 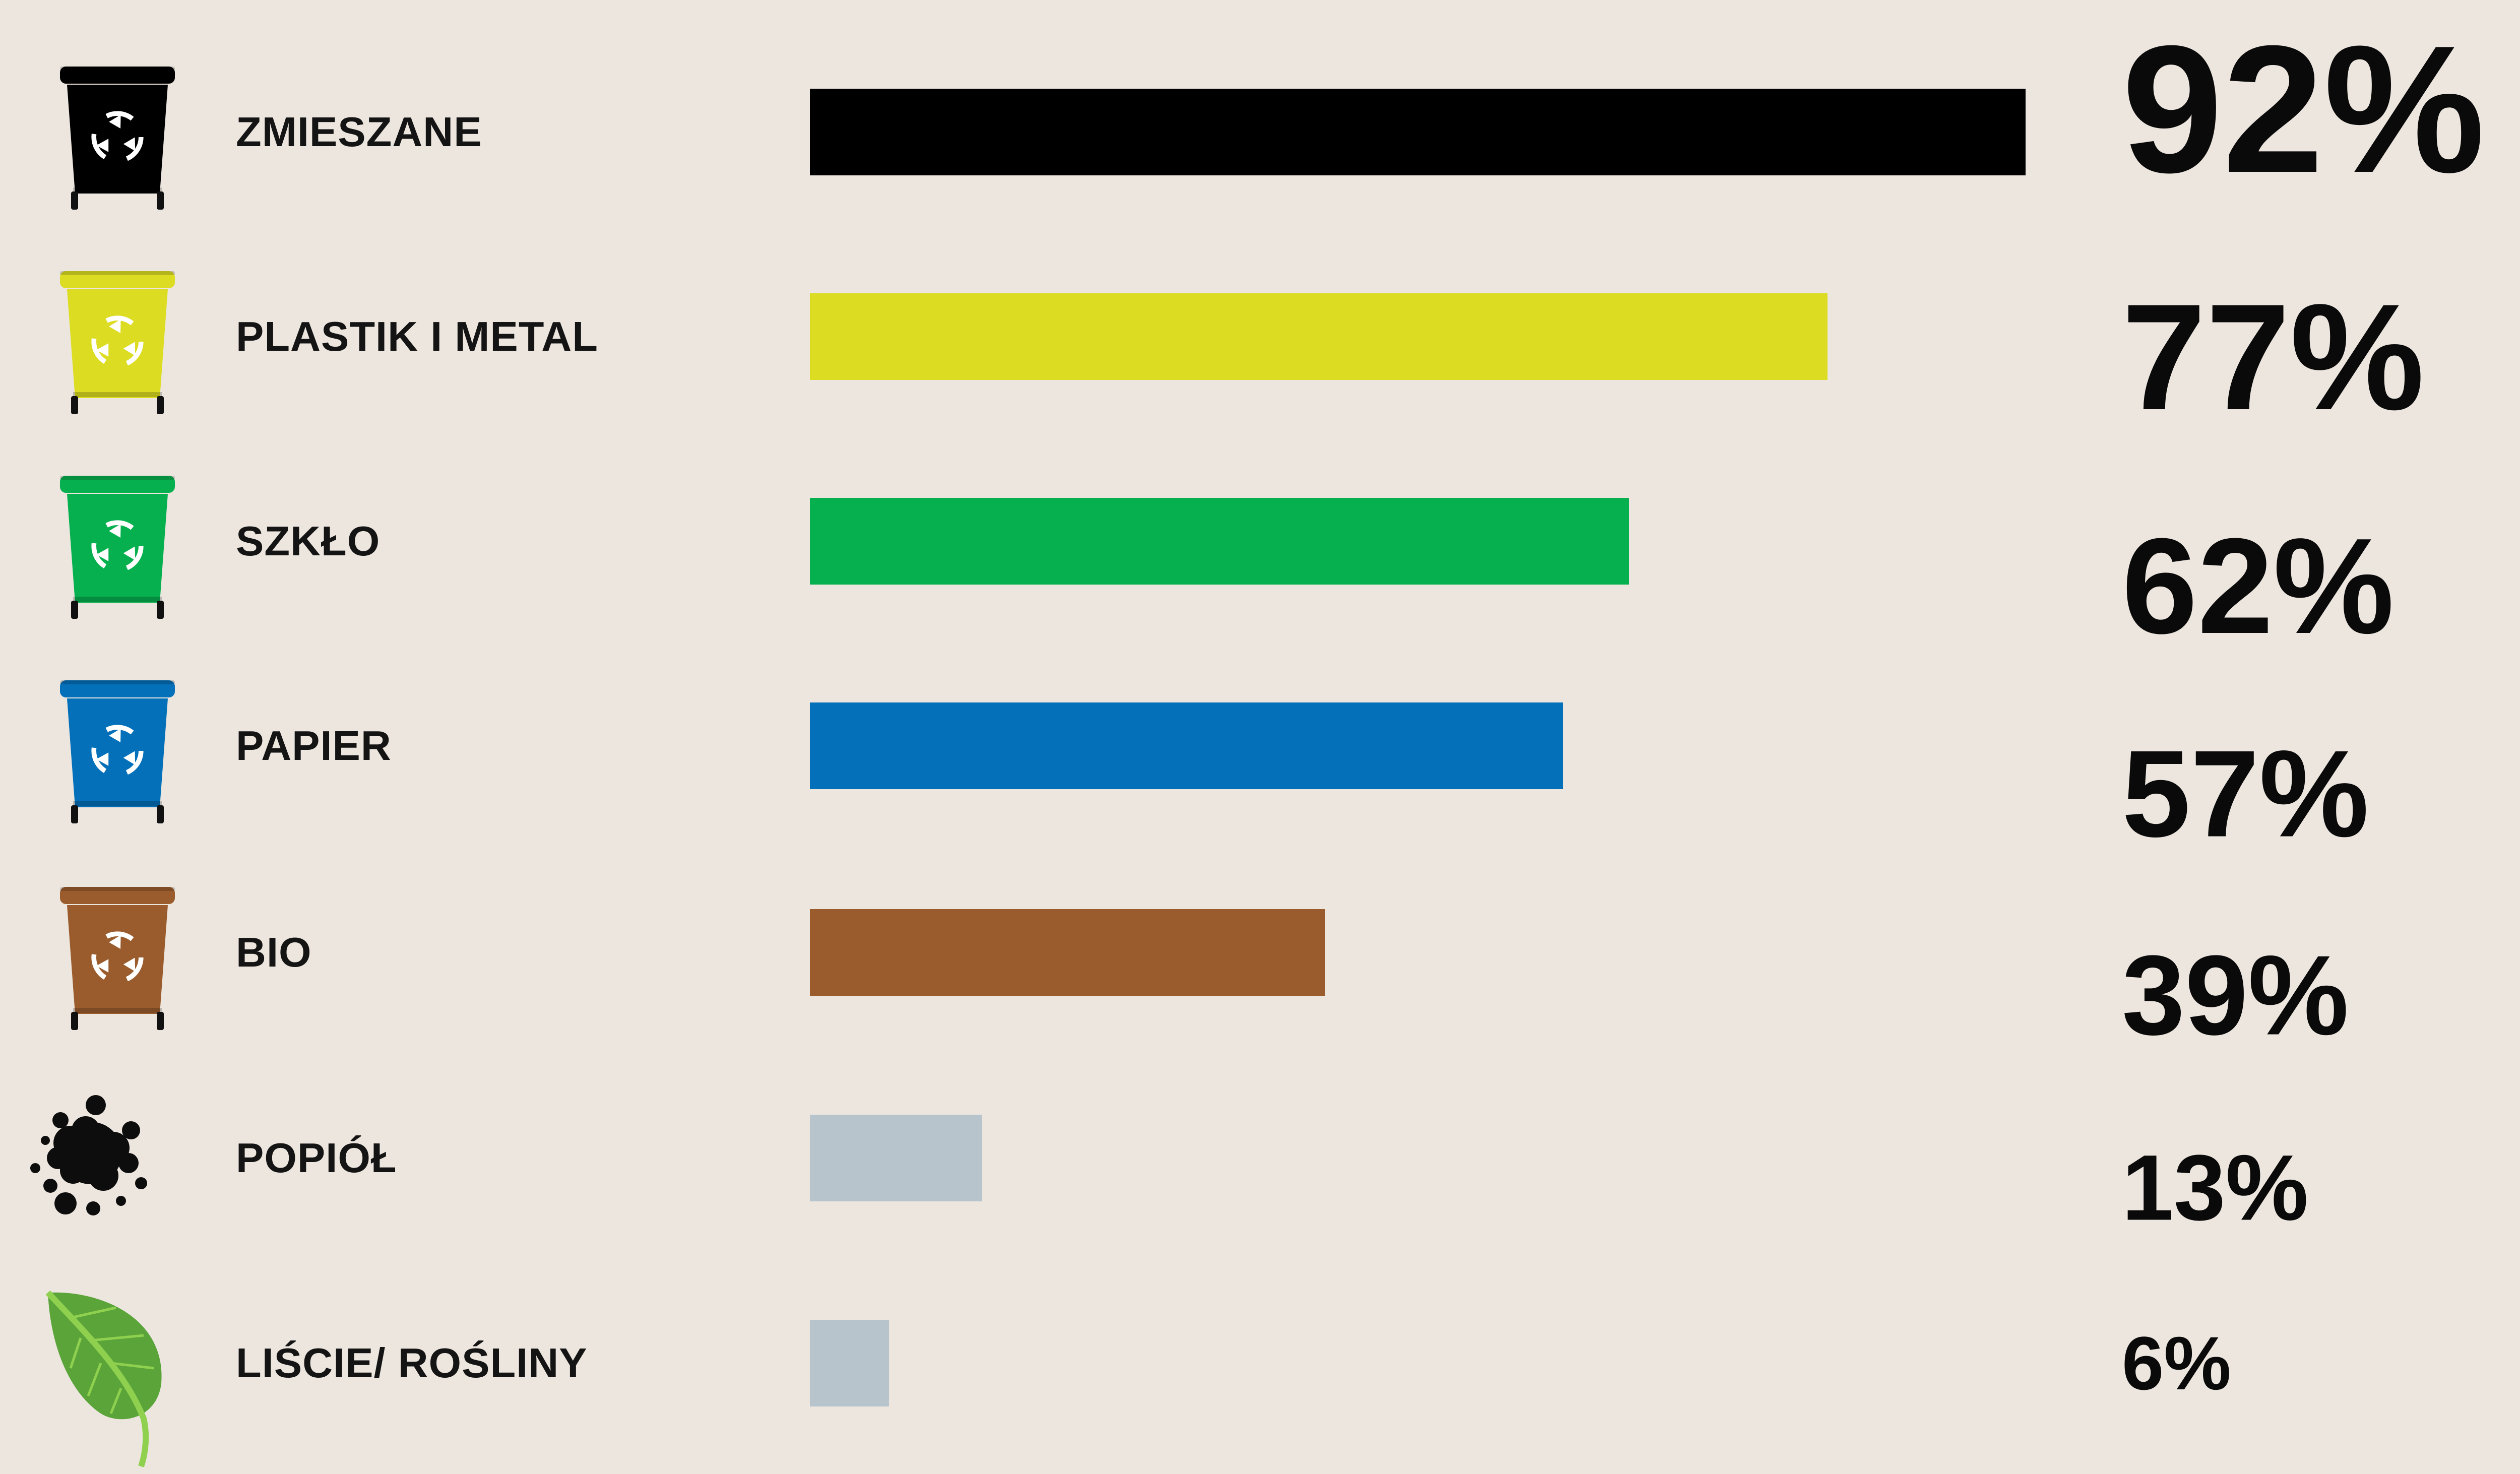 What do you see at coordinates (2303, 109) in the screenshot?
I see `value-label: 92%` at bounding box center [2303, 109].